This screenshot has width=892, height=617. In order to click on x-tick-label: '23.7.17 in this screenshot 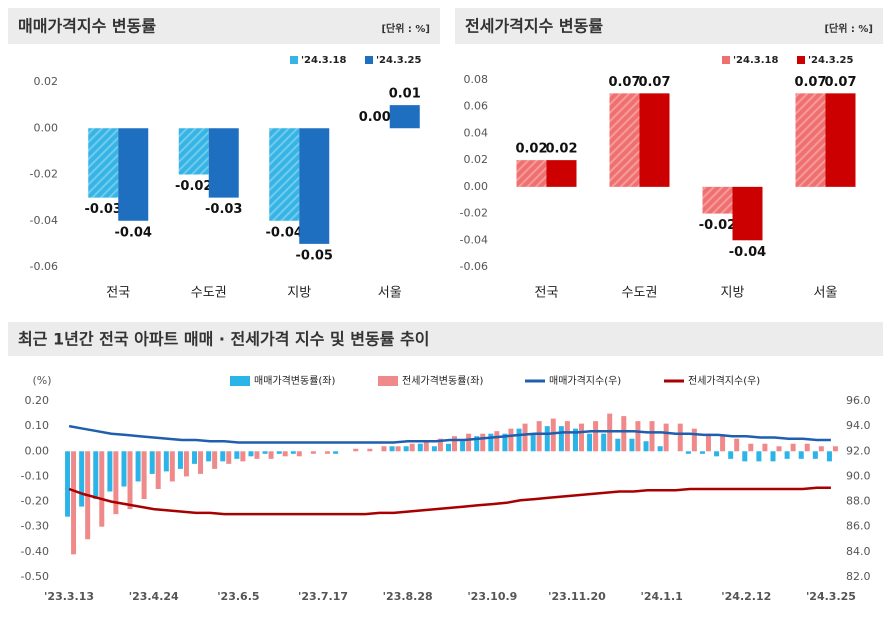, I will do `click(323, 596)`.